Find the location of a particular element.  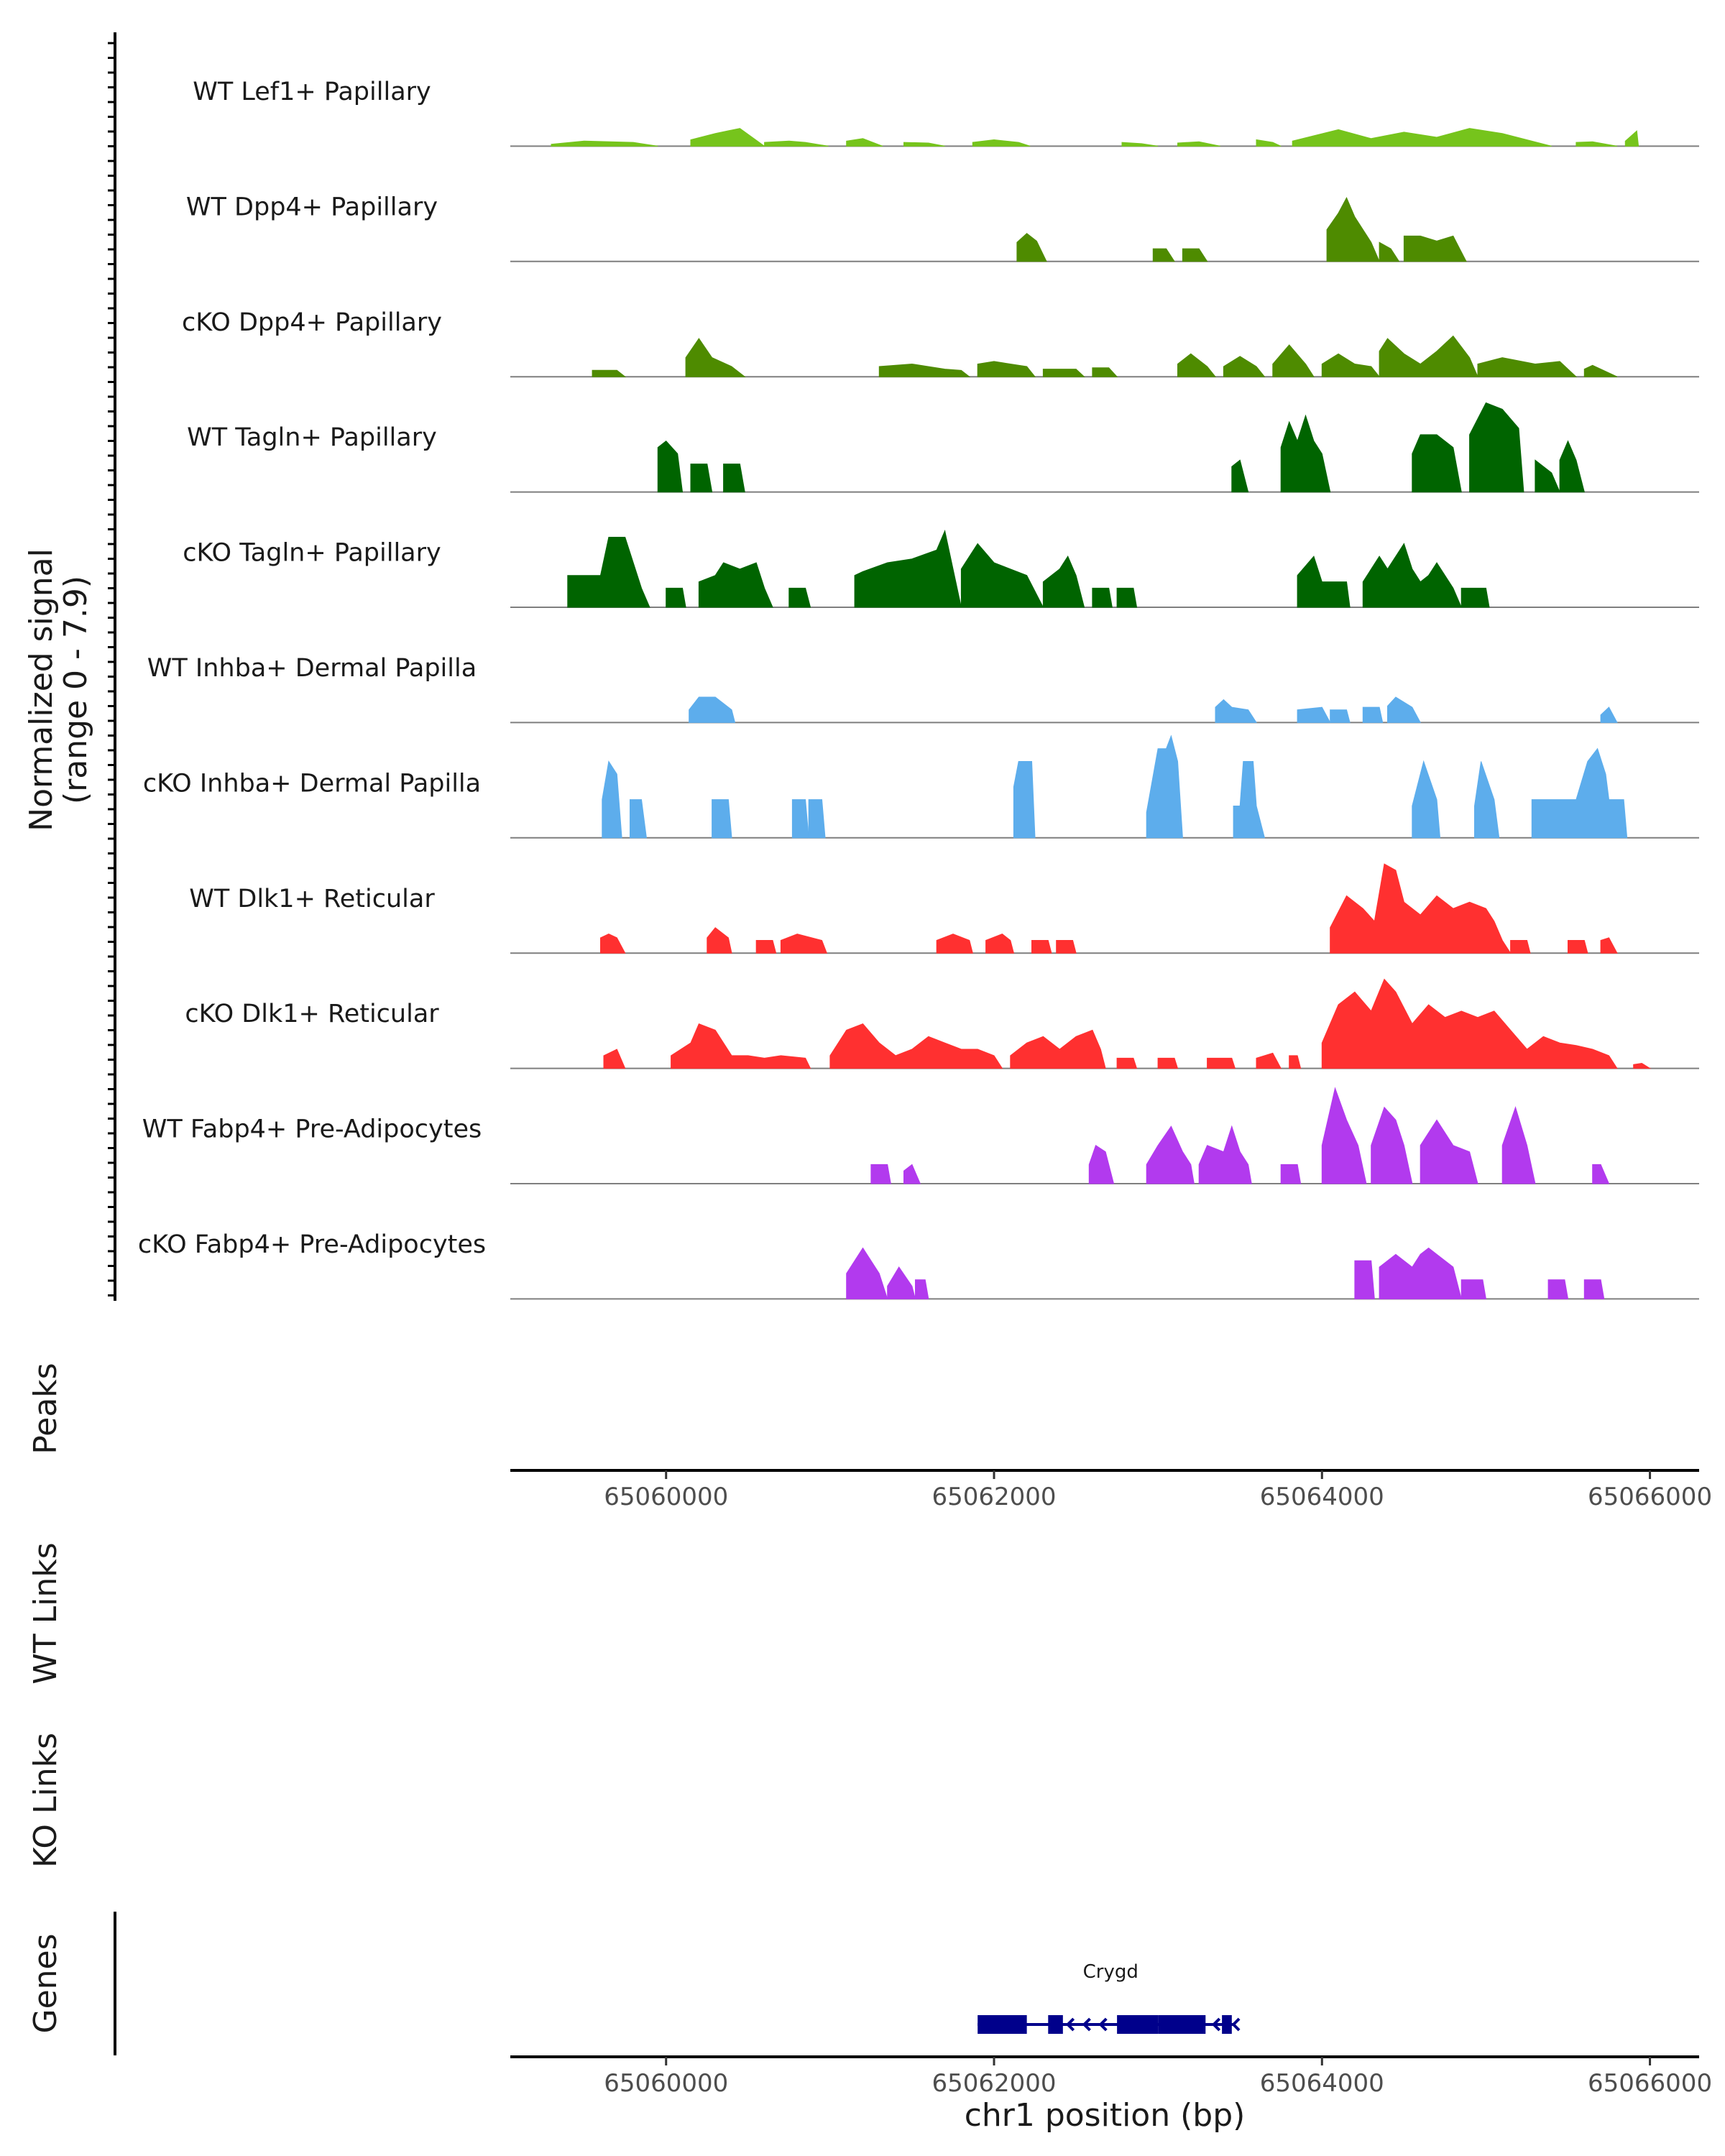

peaks-panel-label: Peaks is located at coordinates (45, 1409).